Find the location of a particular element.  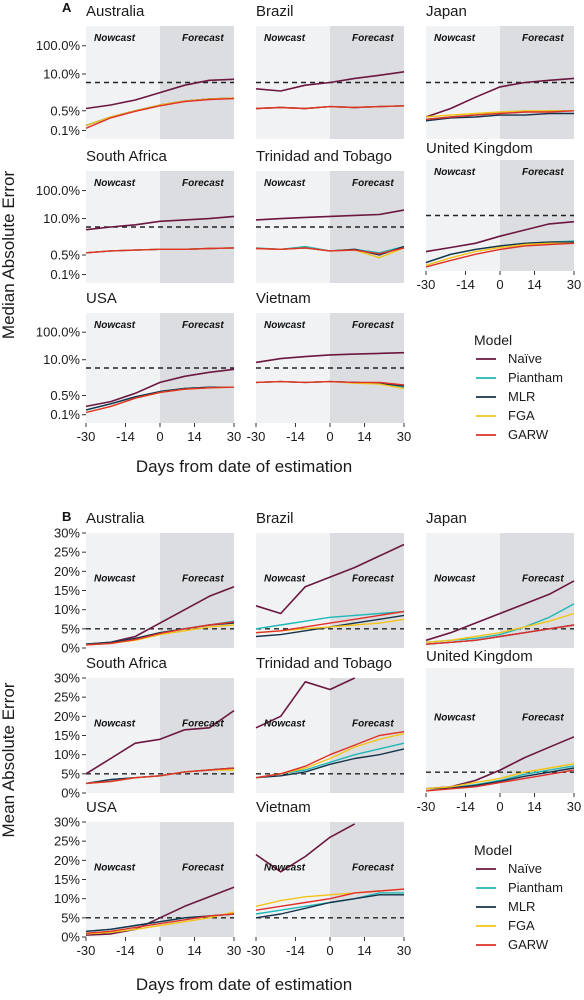

series-line-fga is located at coordinates (500, 627).